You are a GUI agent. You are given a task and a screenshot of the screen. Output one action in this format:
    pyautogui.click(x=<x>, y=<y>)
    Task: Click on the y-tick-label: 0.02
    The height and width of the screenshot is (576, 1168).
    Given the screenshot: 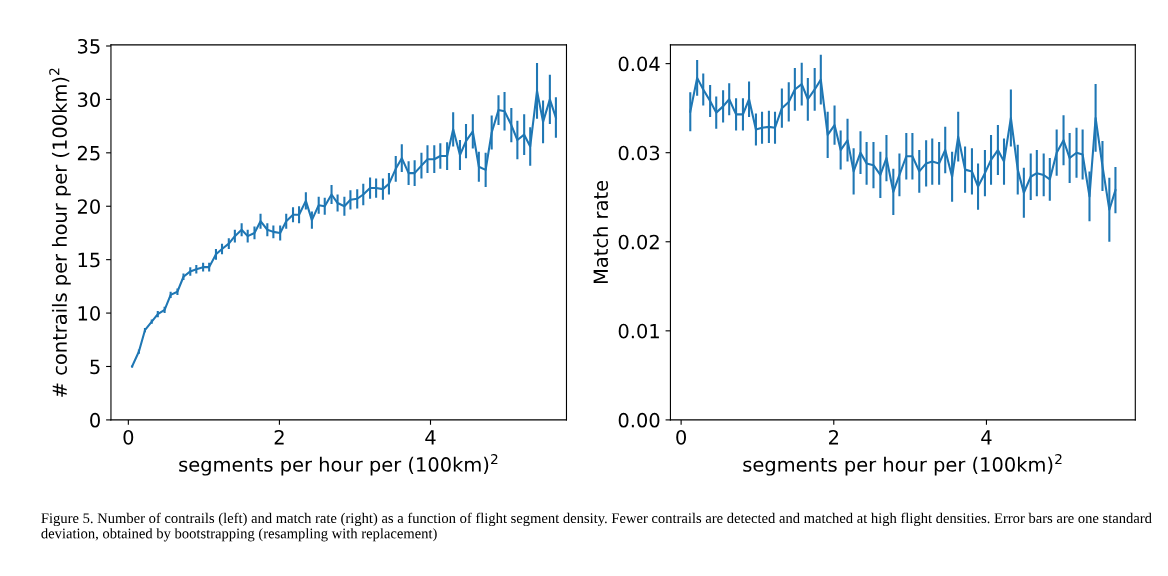 What is the action you would take?
    pyautogui.click(x=638, y=242)
    